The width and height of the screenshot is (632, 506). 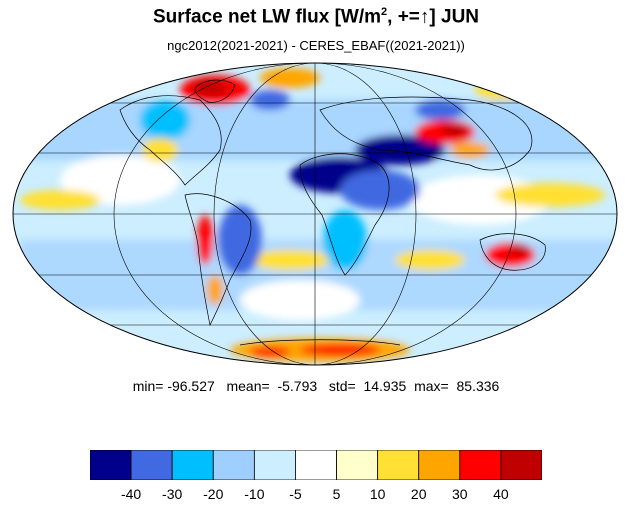 What do you see at coordinates (342, 386) in the screenshot?
I see `std-label: std=` at bounding box center [342, 386].